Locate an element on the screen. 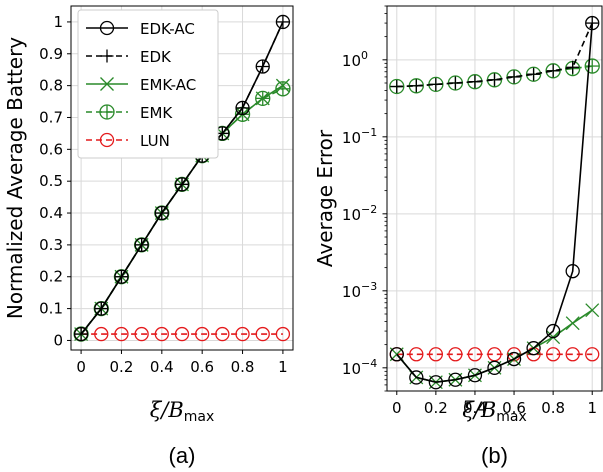 The width and height of the screenshot is (603, 472). y-axis-label-a: Normalized Average Battery is located at coordinates (15, 178).